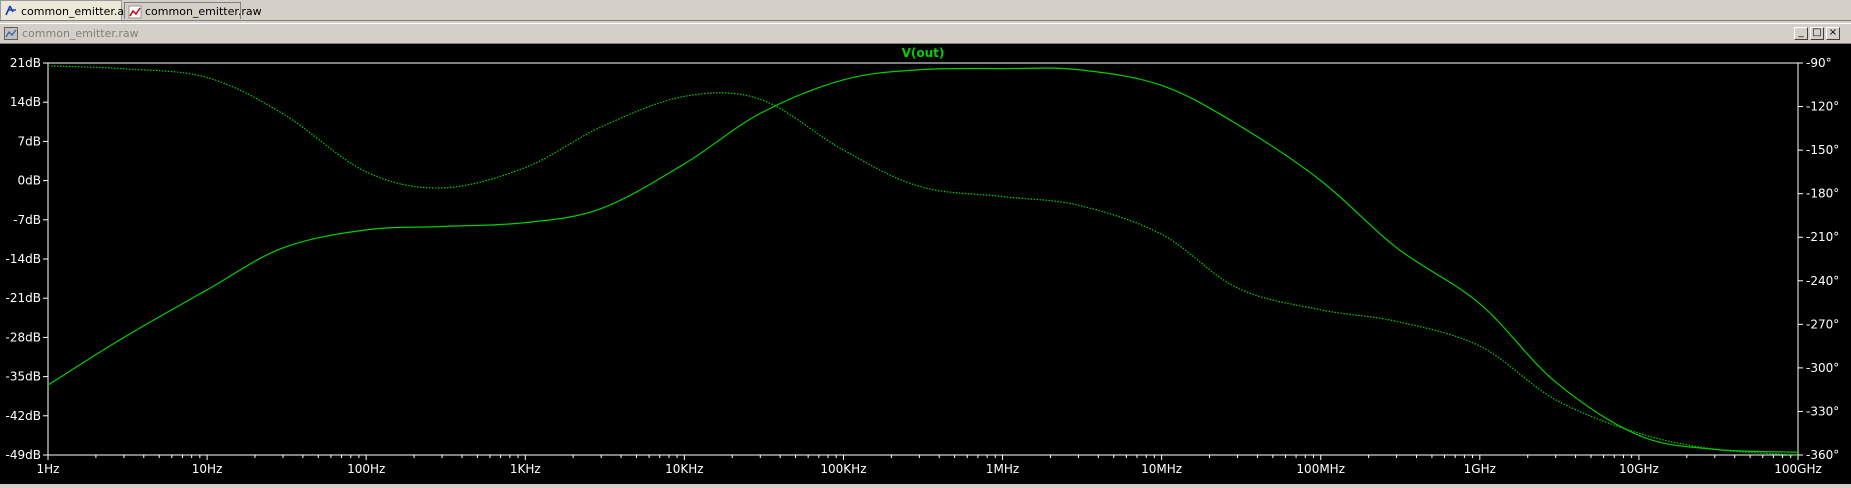 The height and width of the screenshot is (488, 1851). Describe the element at coordinates (11, 33) in the screenshot. I see `waveform-window-icon` at that location.